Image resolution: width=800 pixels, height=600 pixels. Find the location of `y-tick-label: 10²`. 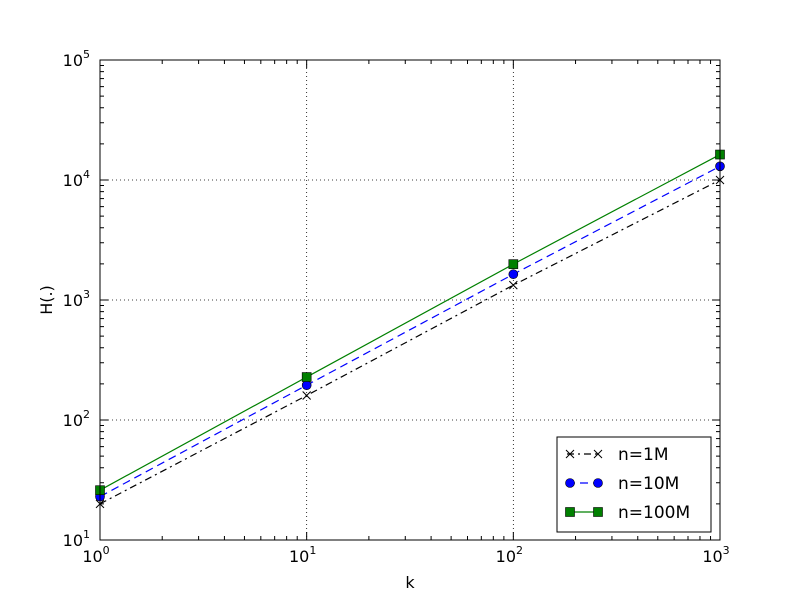

y-tick-label: 10² is located at coordinates (76, 419).